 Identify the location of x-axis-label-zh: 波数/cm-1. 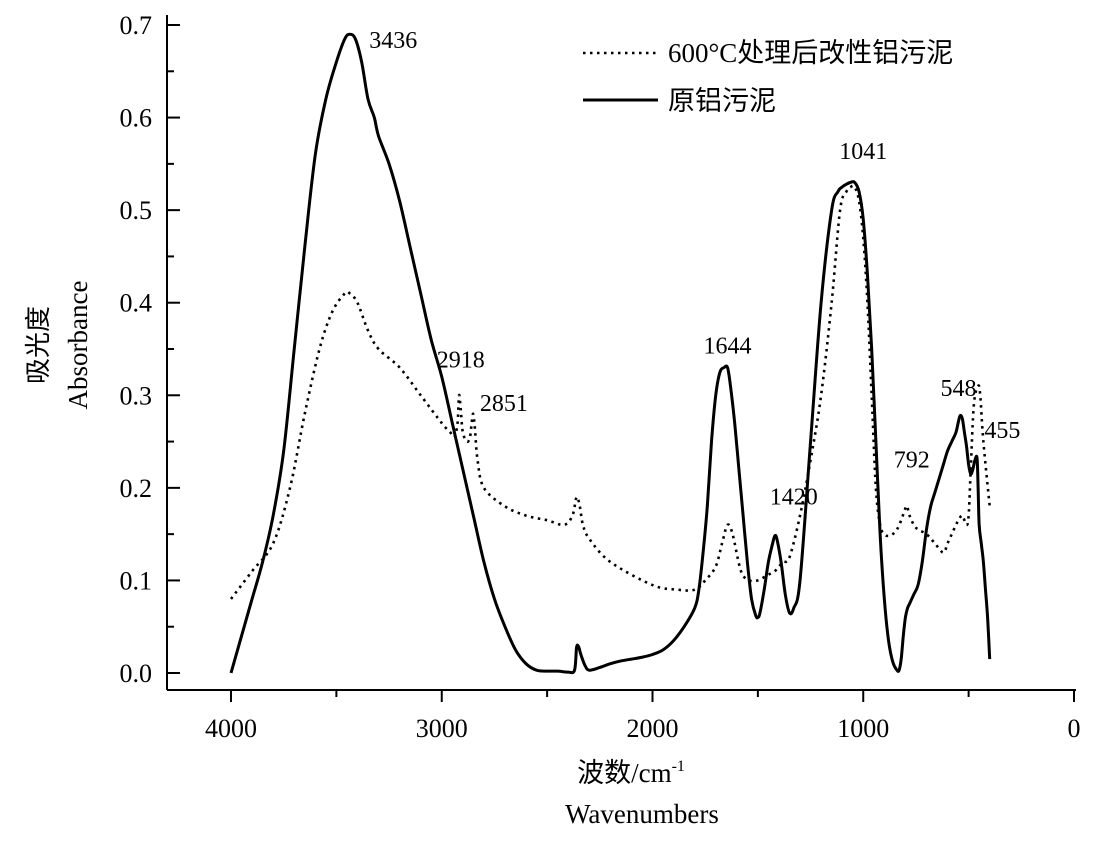
(631, 773).